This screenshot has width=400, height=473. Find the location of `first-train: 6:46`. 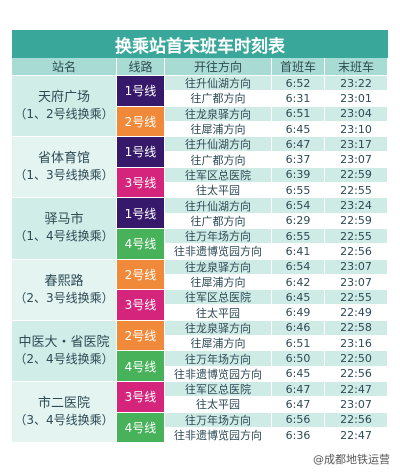

first-train: 6:46 is located at coordinates (298, 328).